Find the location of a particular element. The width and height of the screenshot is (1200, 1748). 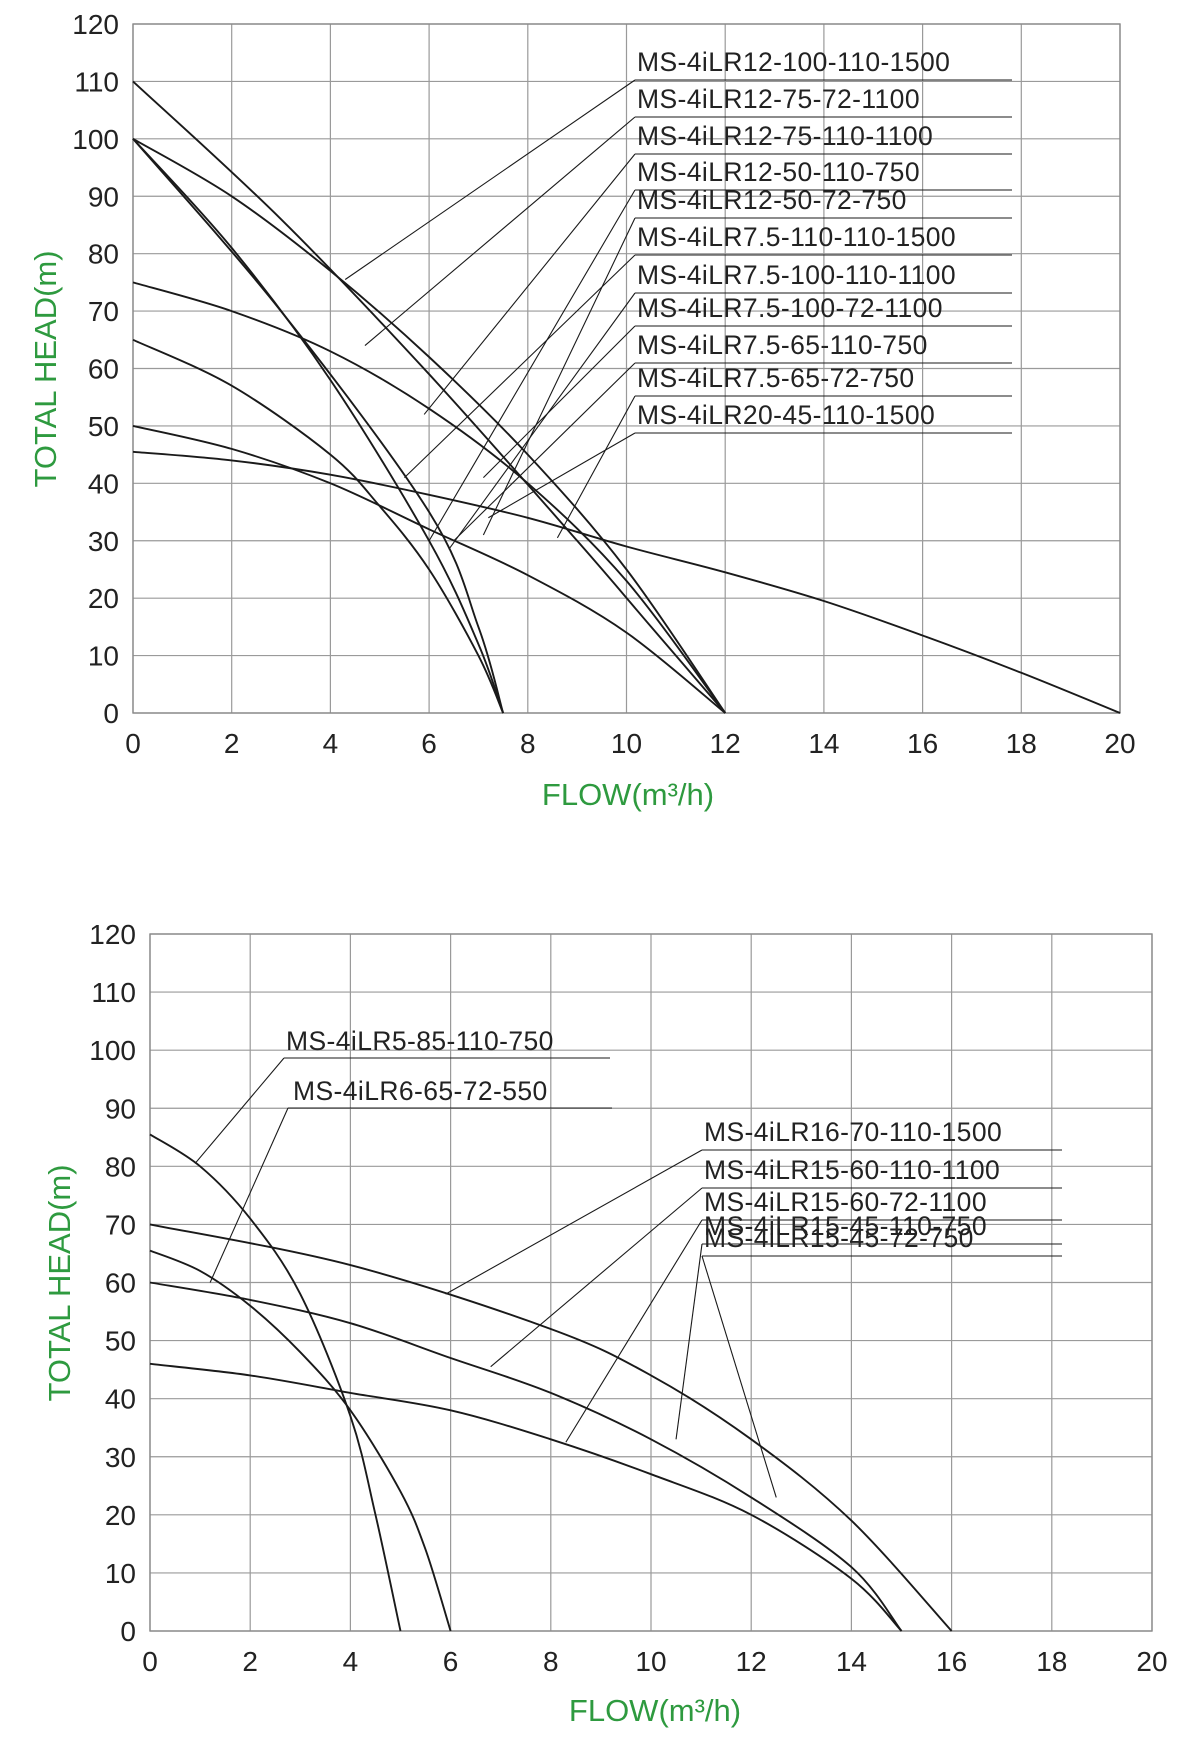

x-tick-label: 12 is located at coordinates (751, 1661).